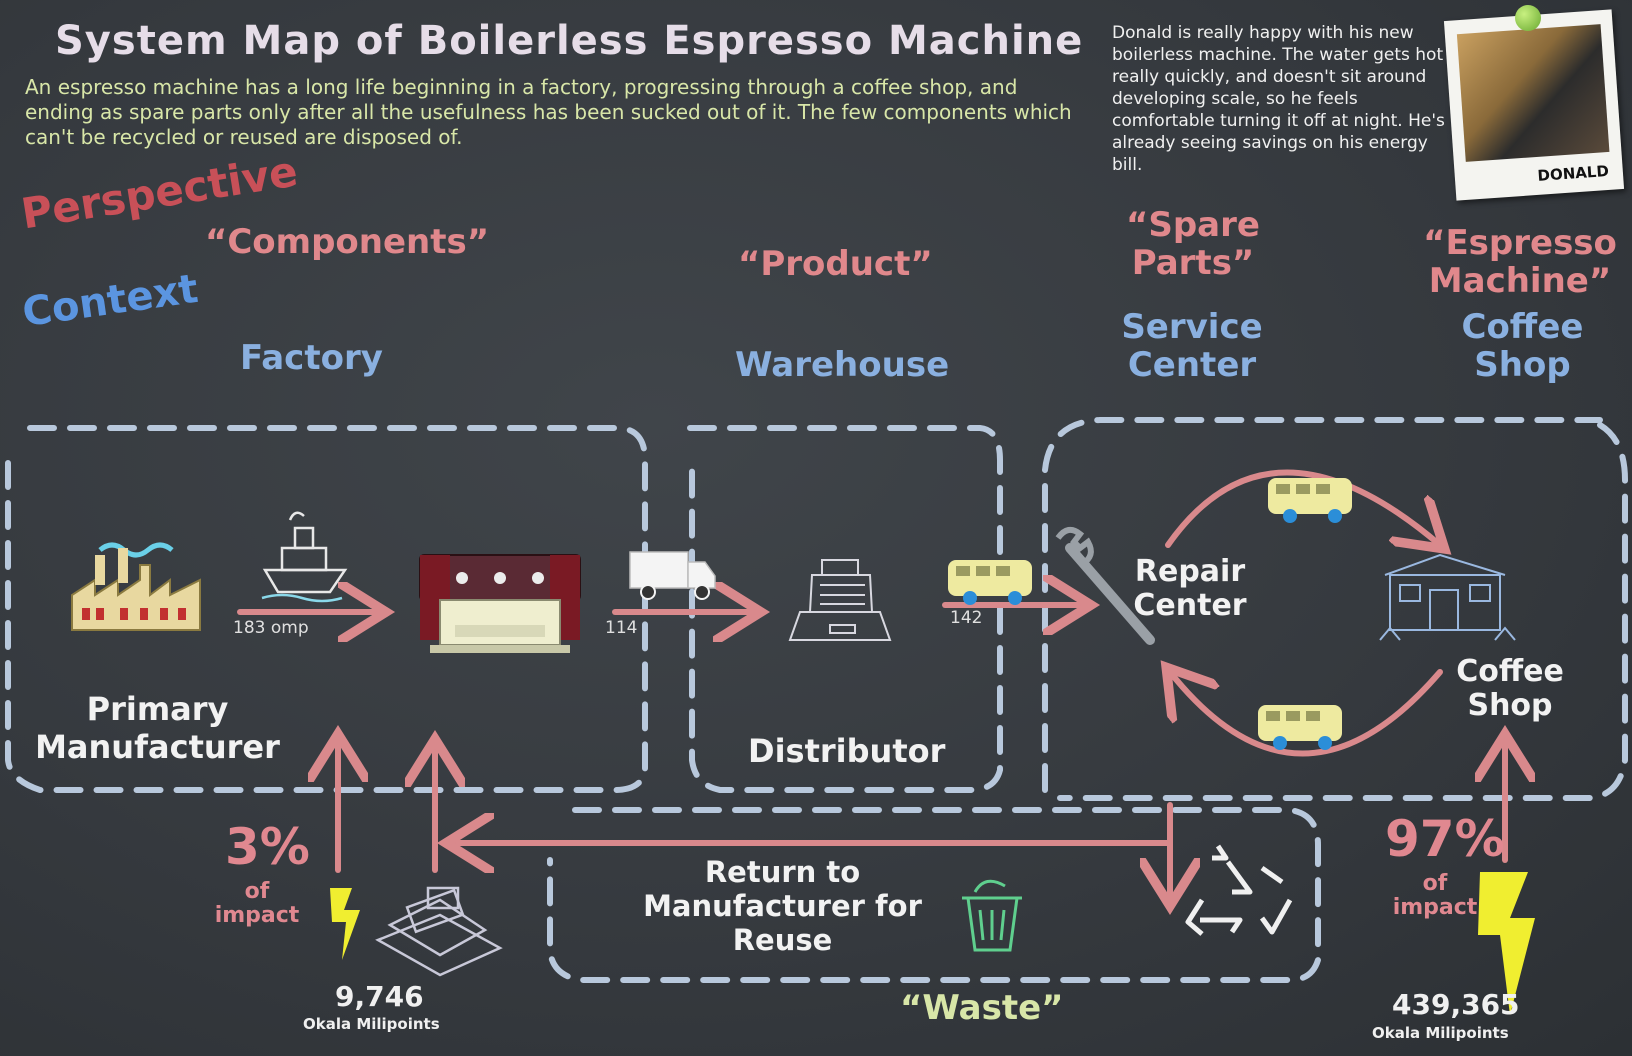 The width and height of the screenshot is (1632, 1056). What do you see at coordinates (1440, 1033) in the screenshot?
I see `impact-unit-use: Okala Milipoints` at bounding box center [1440, 1033].